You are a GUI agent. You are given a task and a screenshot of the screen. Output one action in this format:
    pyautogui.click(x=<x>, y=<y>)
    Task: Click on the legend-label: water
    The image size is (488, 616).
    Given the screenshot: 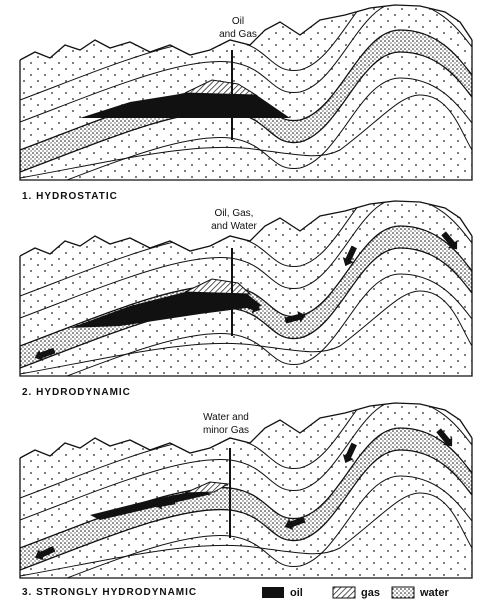 What is the action you would take?
    pyautogui.click(x=434, y=593)
    